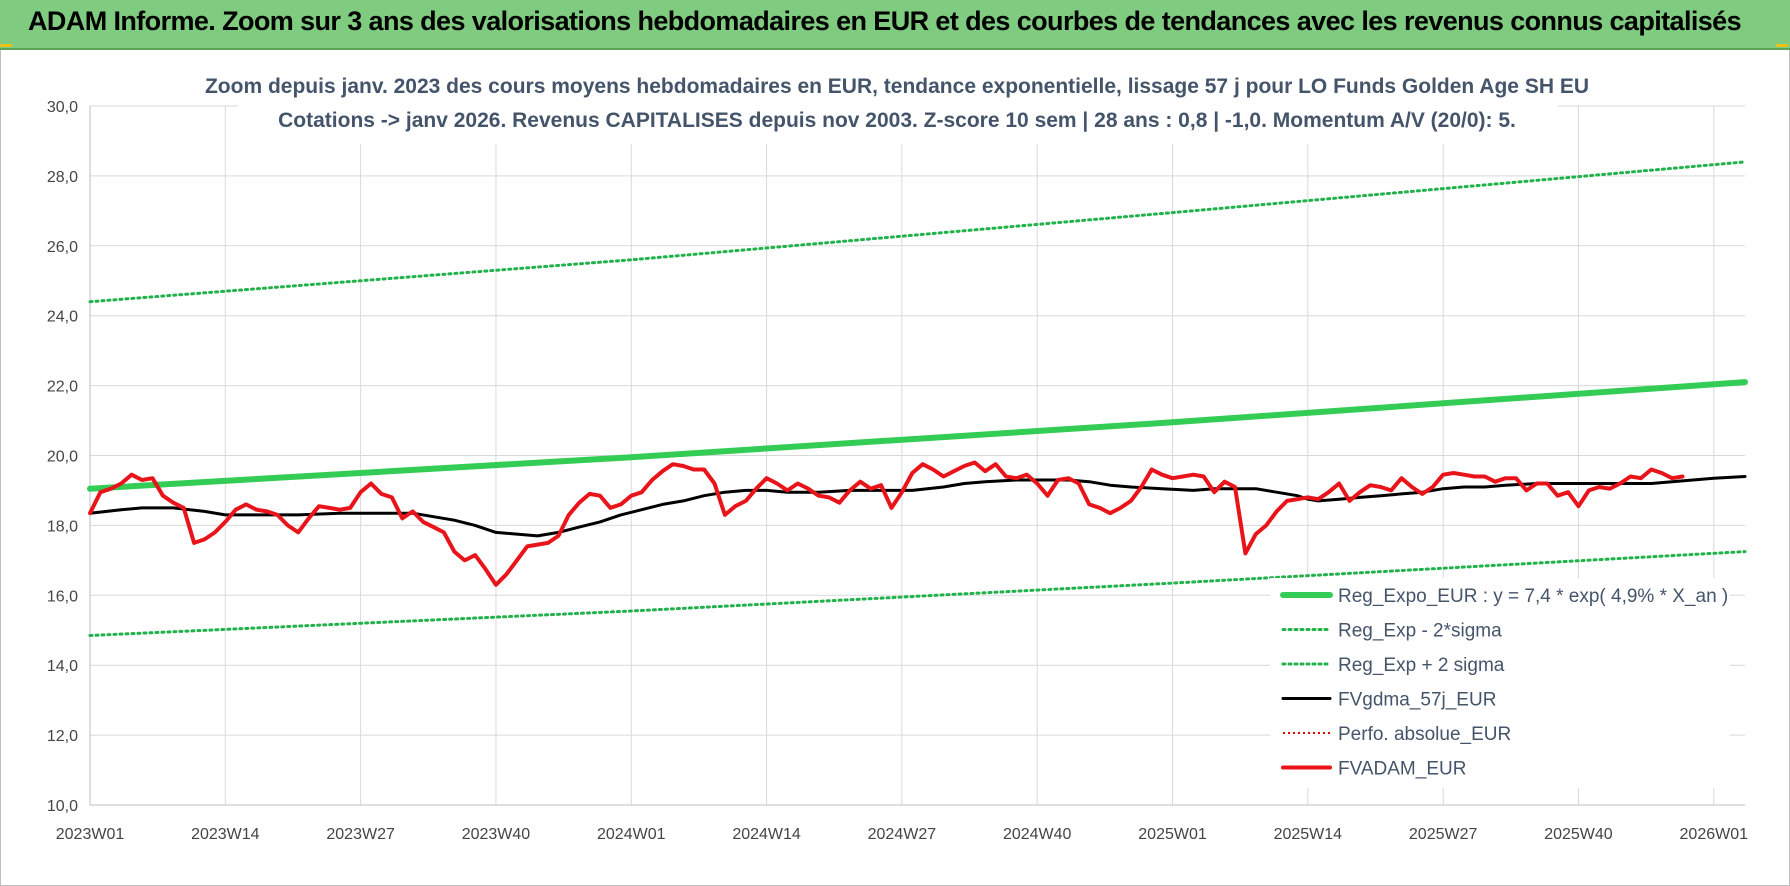 The width and height of the screenshot is (1790, 886). What do you see at coordinates (62, 457) in the screenshot?
I see `y-tick-label: 20,0` at bounding box center [62, 457].